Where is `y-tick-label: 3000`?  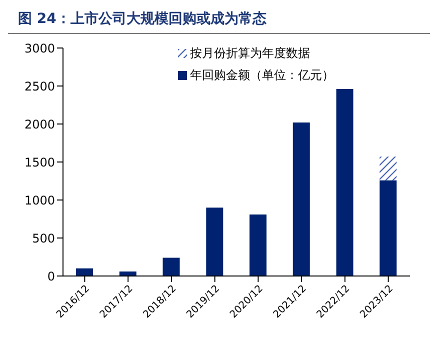
y-tick-label: 3000 is located at coordinates (39, 48).